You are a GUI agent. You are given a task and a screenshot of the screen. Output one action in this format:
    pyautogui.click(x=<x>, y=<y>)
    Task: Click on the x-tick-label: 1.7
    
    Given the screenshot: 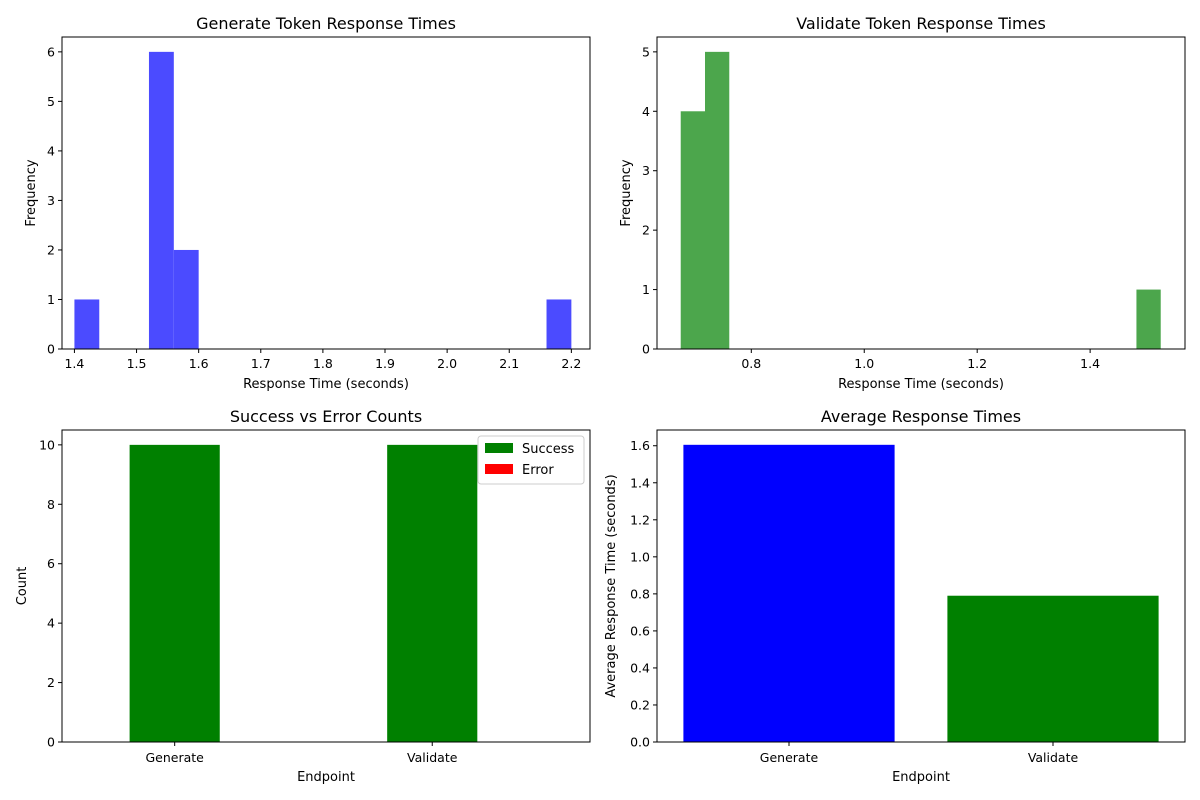 What is the action you would take?
    pyautogui.click(x=261, y=363)
    